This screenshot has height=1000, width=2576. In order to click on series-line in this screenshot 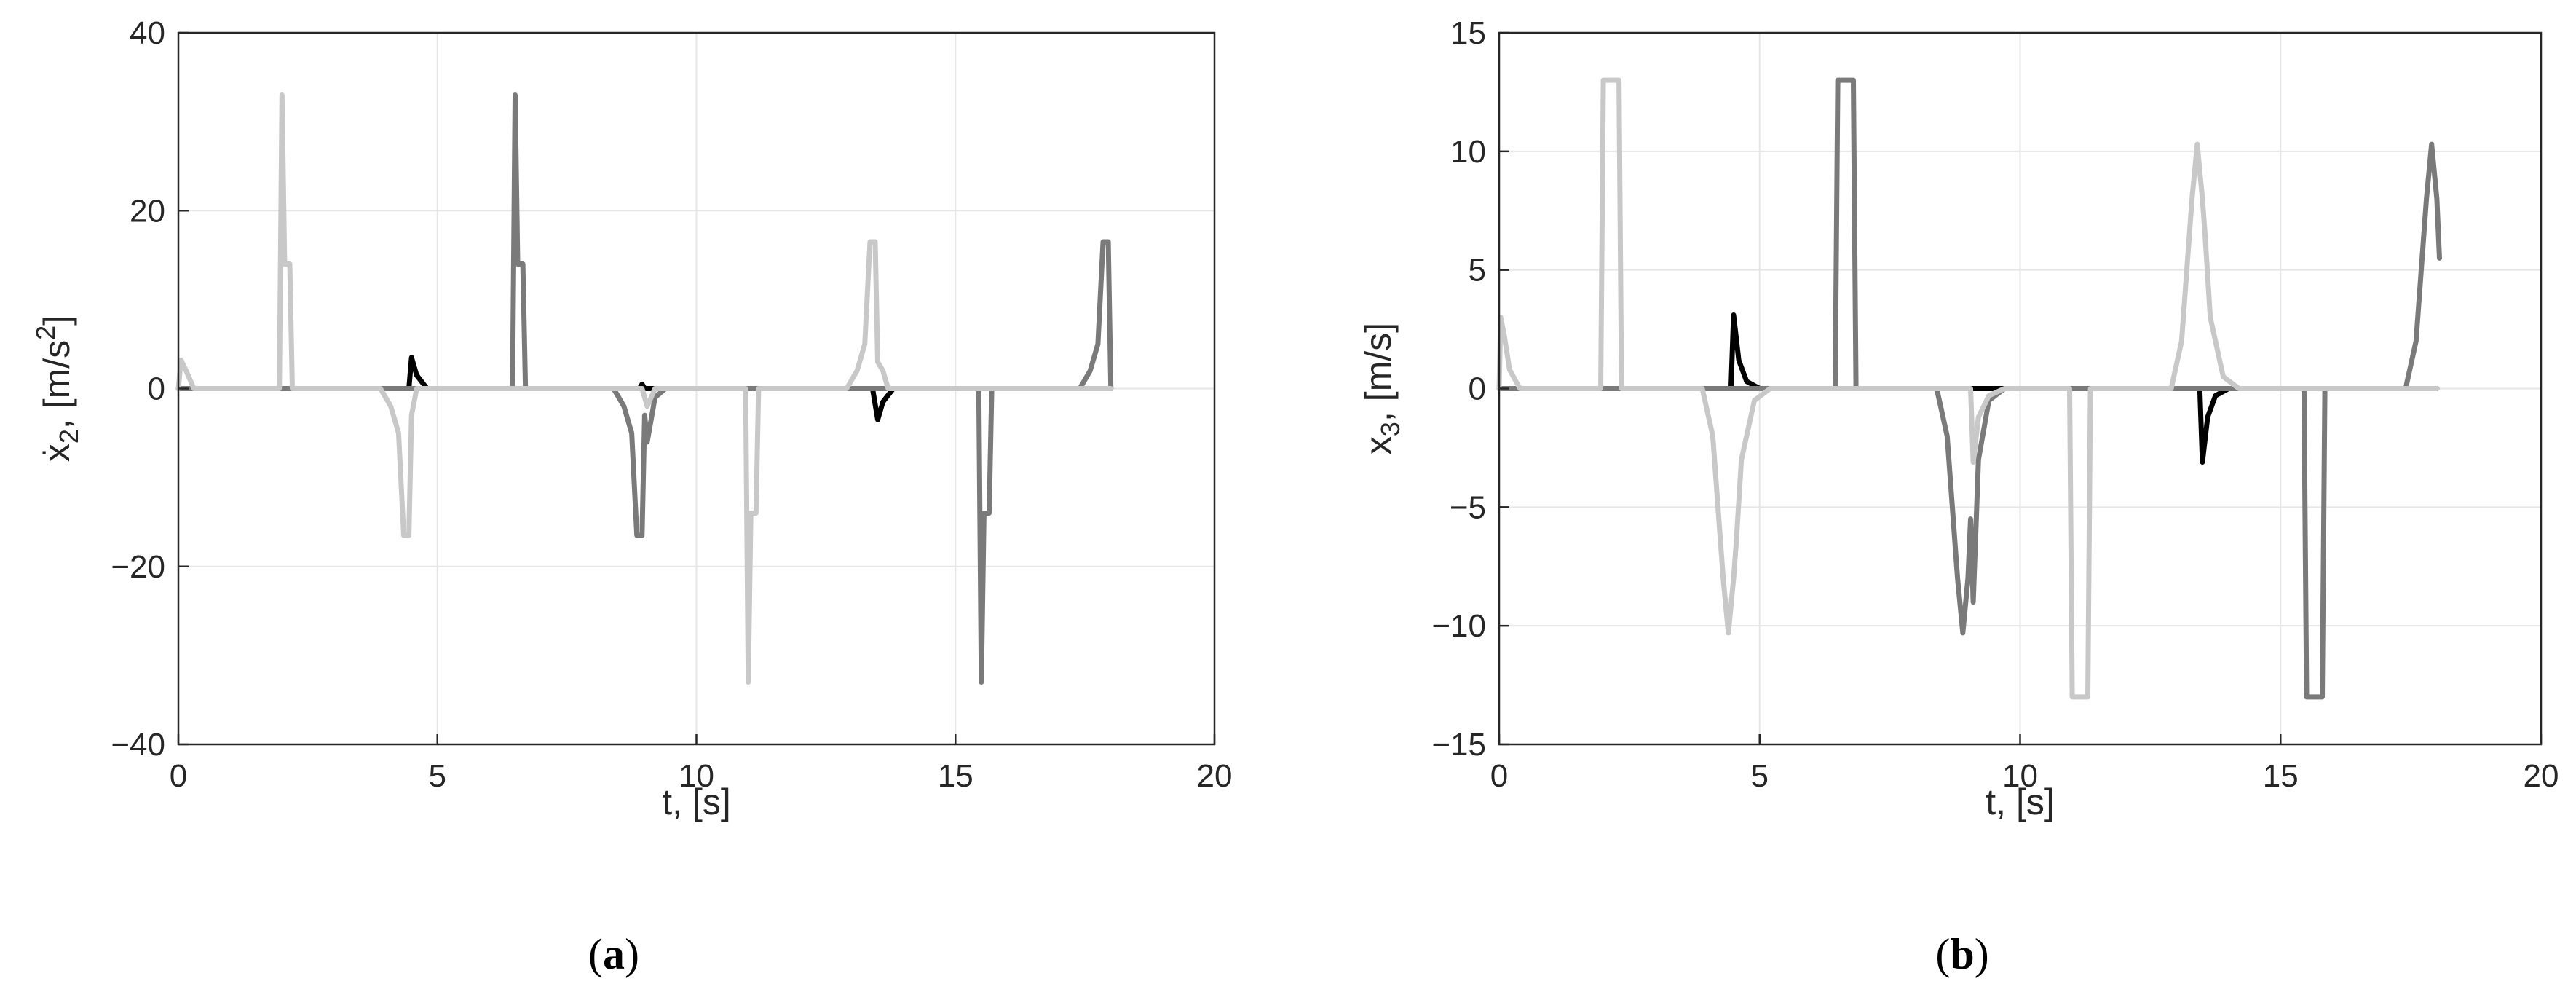, I will do `click(1968, 388)`.